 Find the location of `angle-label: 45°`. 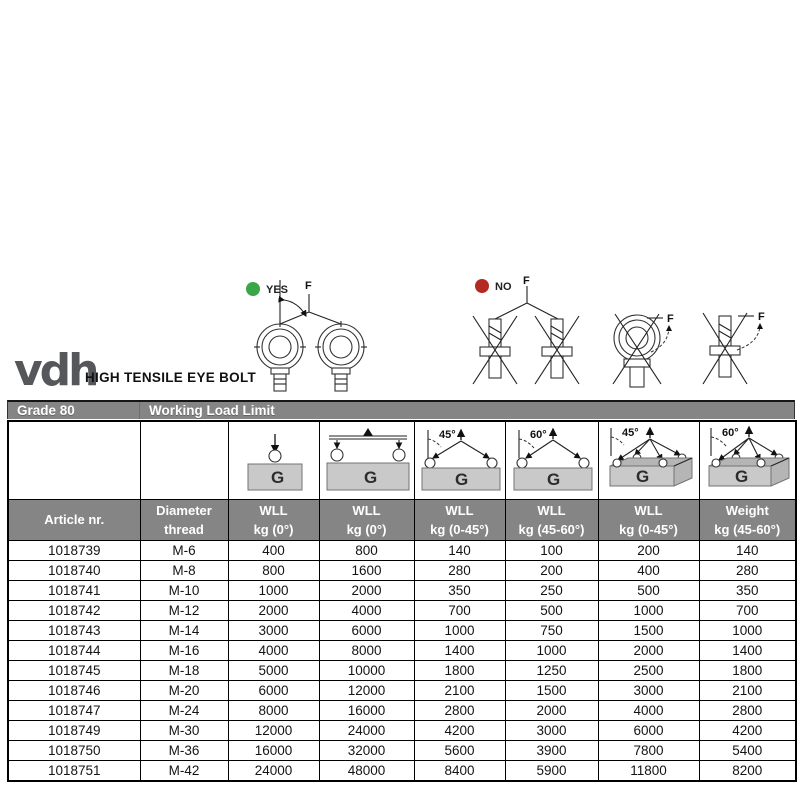

angle-label: 45° is located at coordinates (630, 433).